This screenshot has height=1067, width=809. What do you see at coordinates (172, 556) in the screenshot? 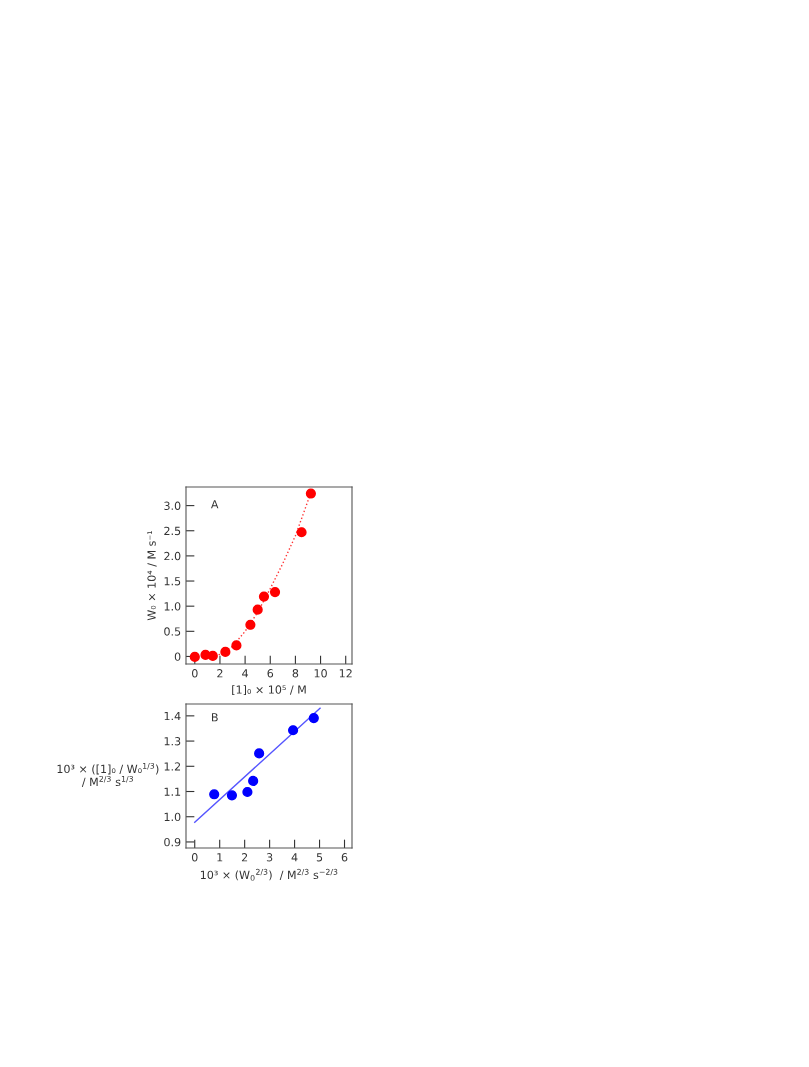
I see `y-tick-label: 2.0` at bounding box center [172, 556].